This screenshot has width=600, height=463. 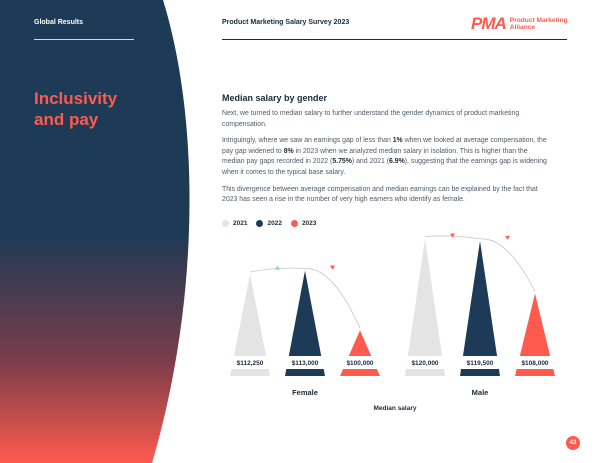 I want to click on category-label: Male, so click(x=480, y=392).